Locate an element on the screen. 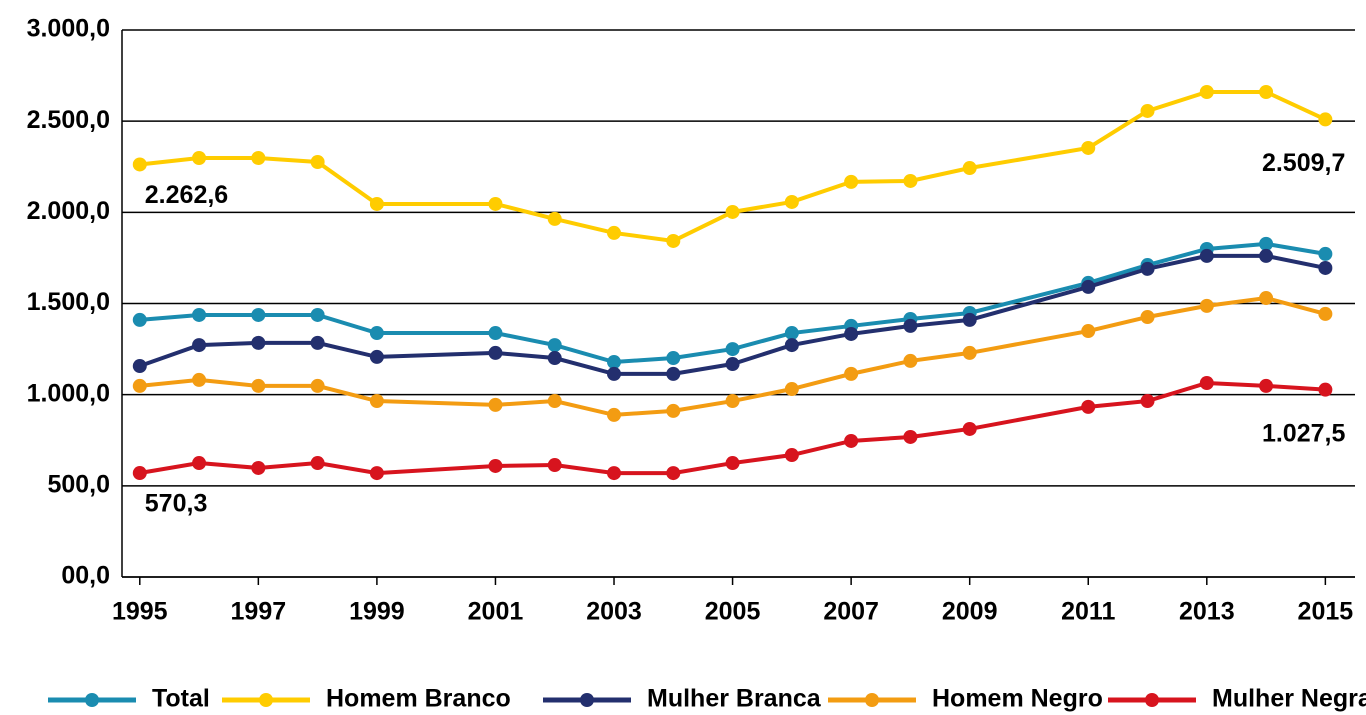 The image size is (1366, 715). y-tick-label: 00,0 is located at coordinates (85, 576).